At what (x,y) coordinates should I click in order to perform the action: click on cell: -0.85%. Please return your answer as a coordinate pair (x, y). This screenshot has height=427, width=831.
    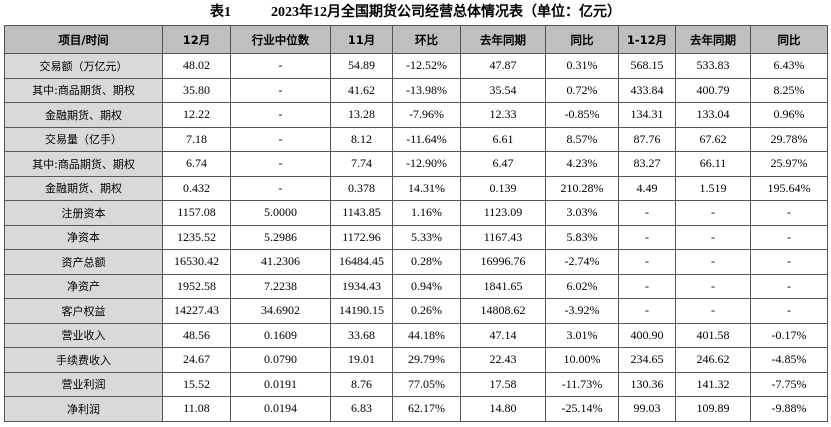
    Looking at the image, I should click on (582, 115).